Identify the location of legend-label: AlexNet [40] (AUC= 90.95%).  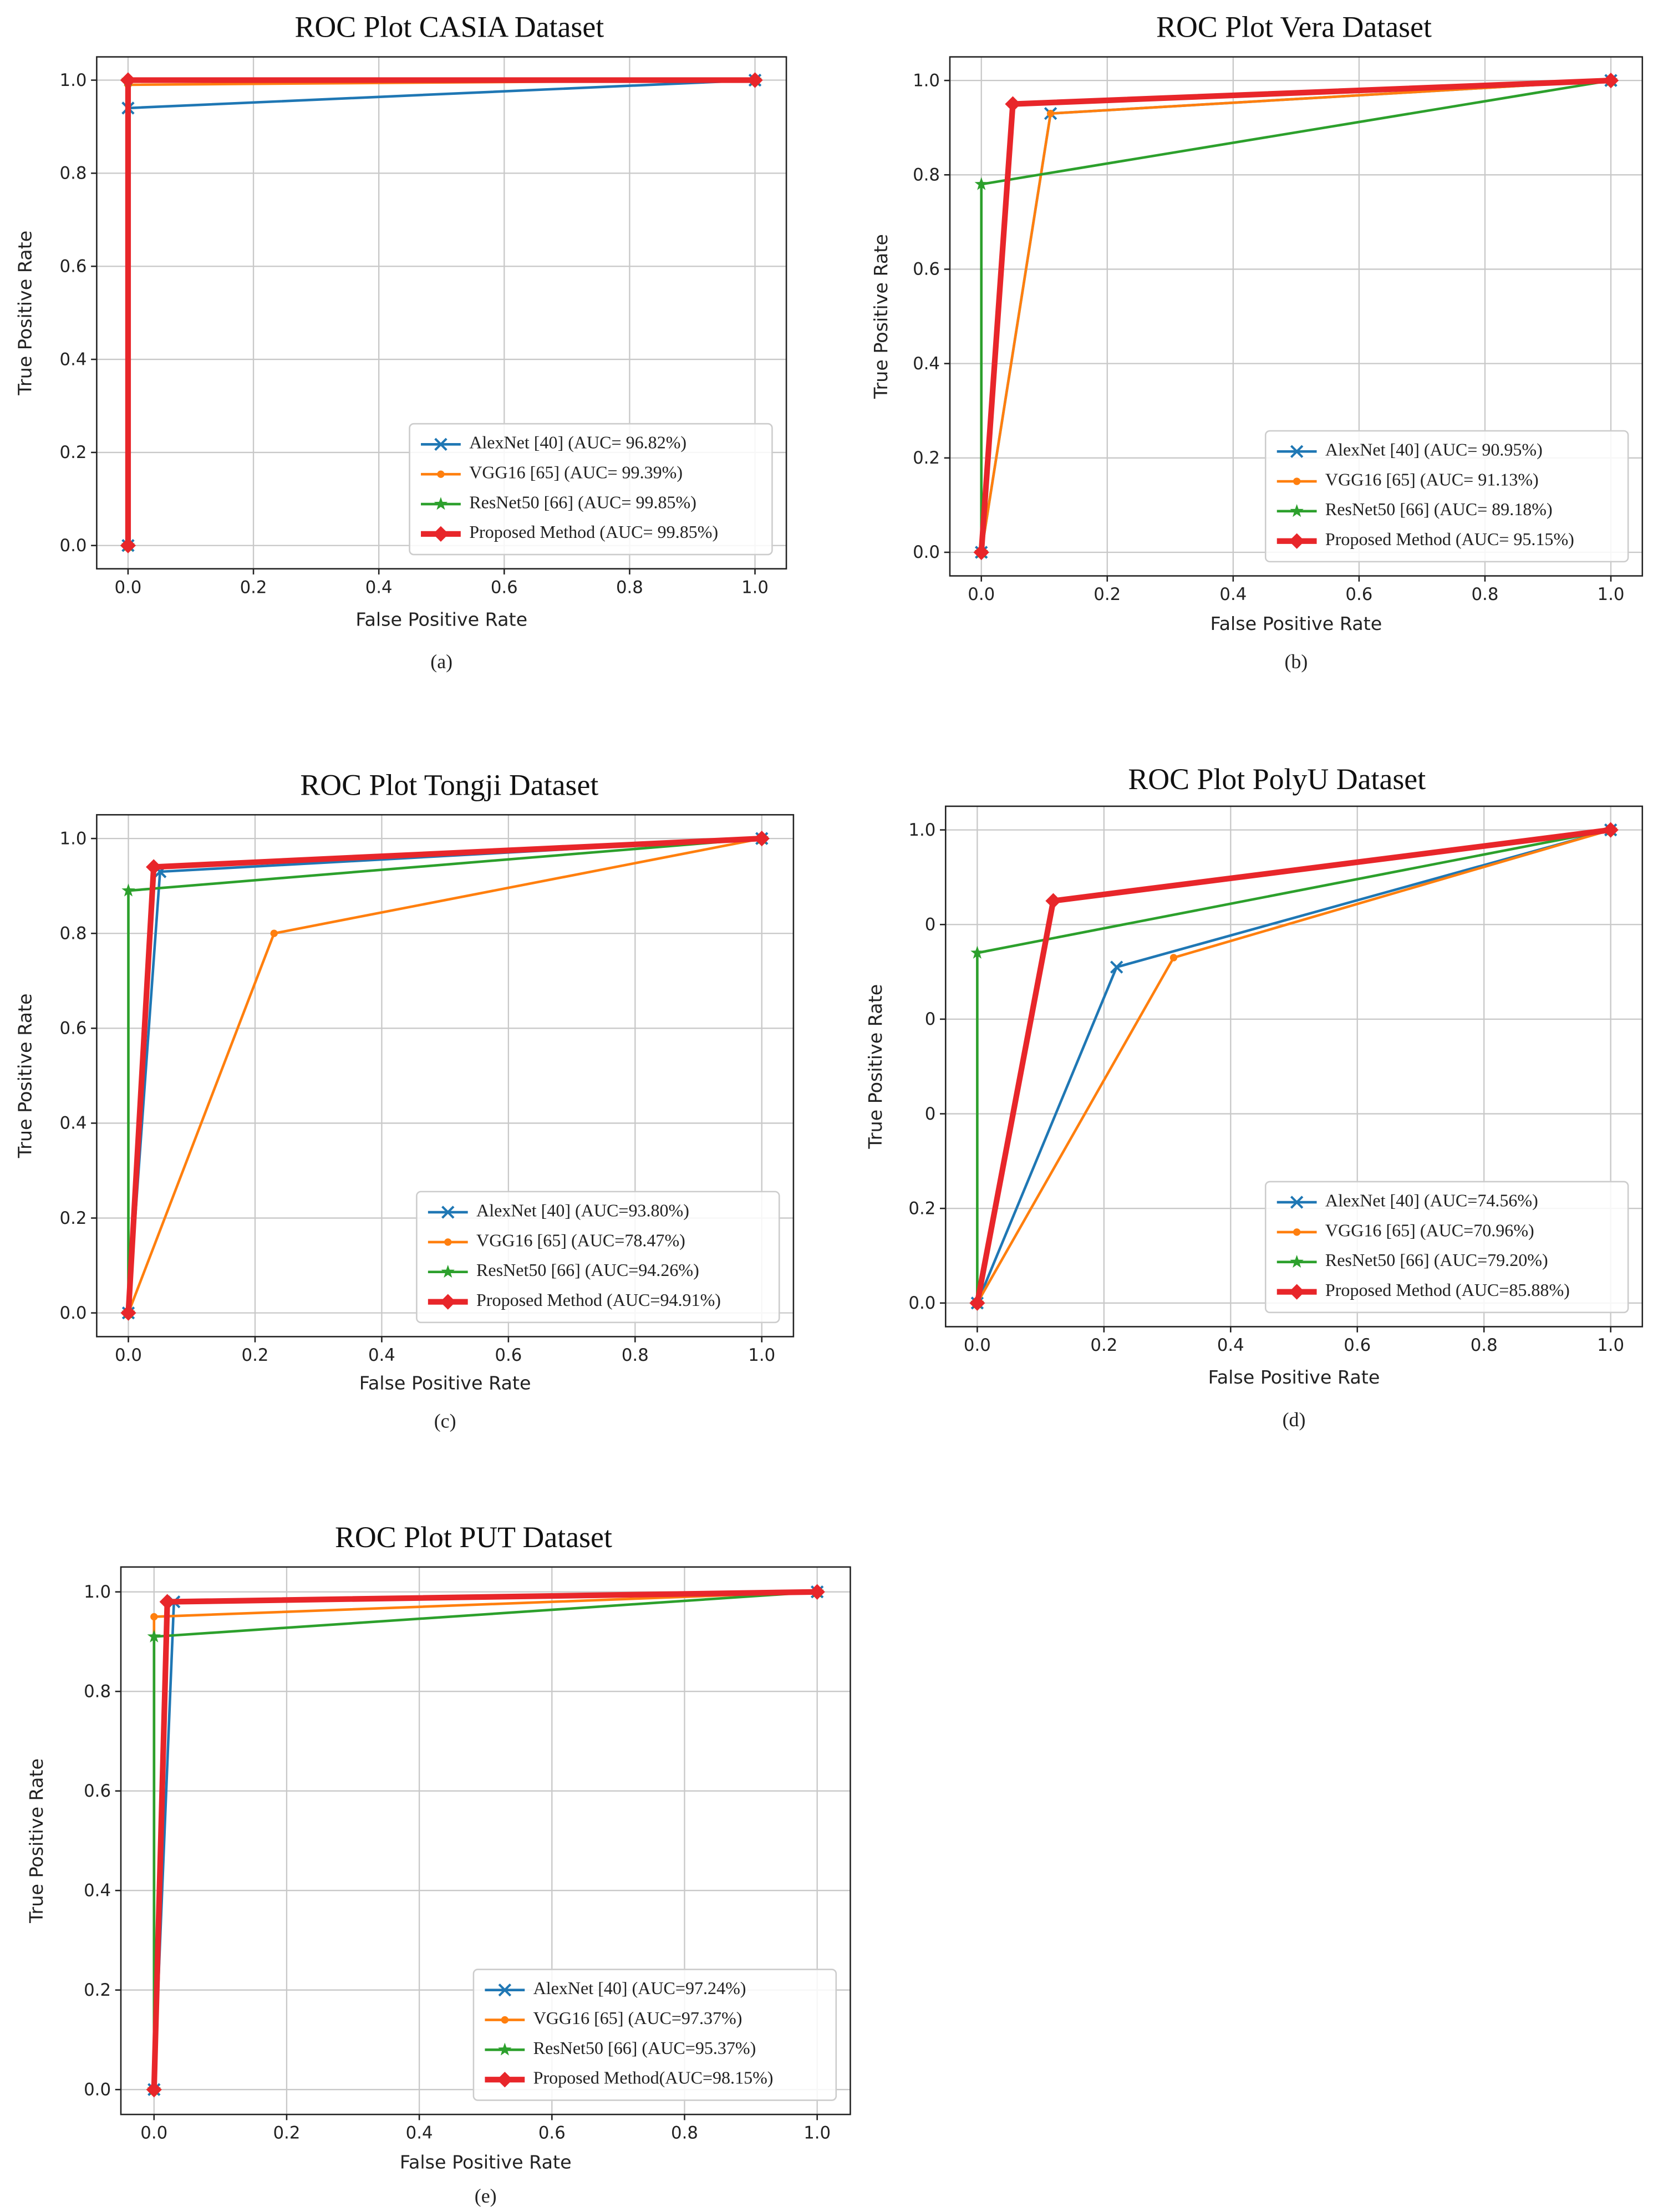
(1434, 450).